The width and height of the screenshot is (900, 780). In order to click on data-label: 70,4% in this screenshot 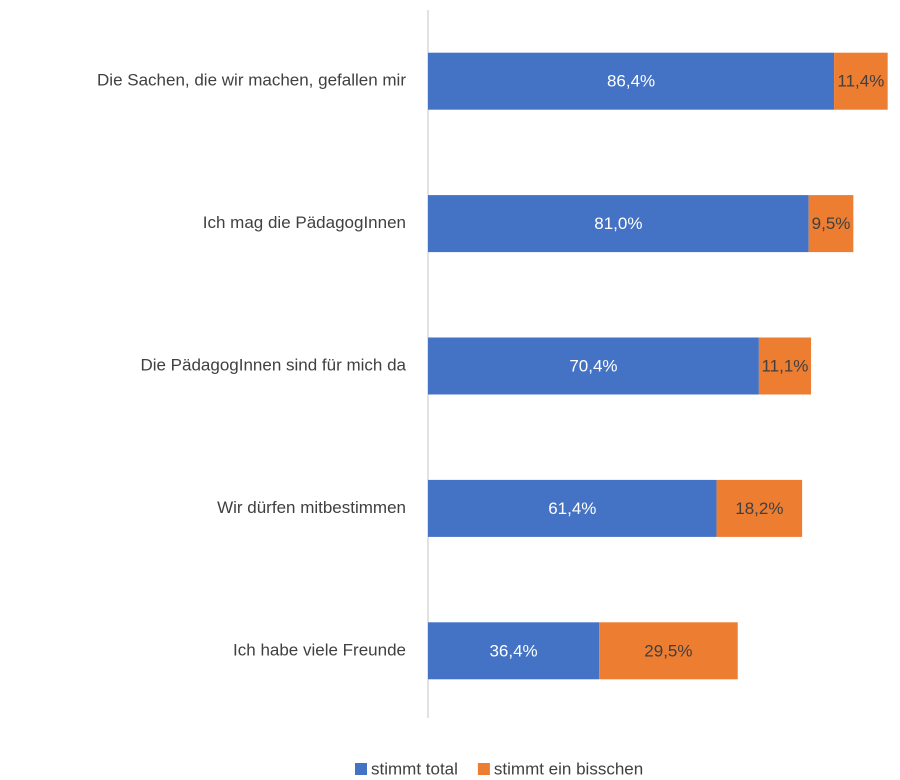, I will do `click(593, 365)`.